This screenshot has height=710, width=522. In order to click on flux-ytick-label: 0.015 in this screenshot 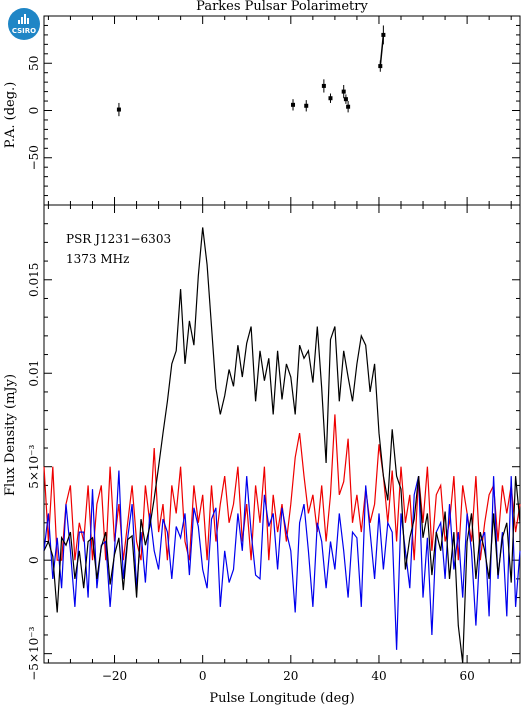, I will do `click(34, 280)`.